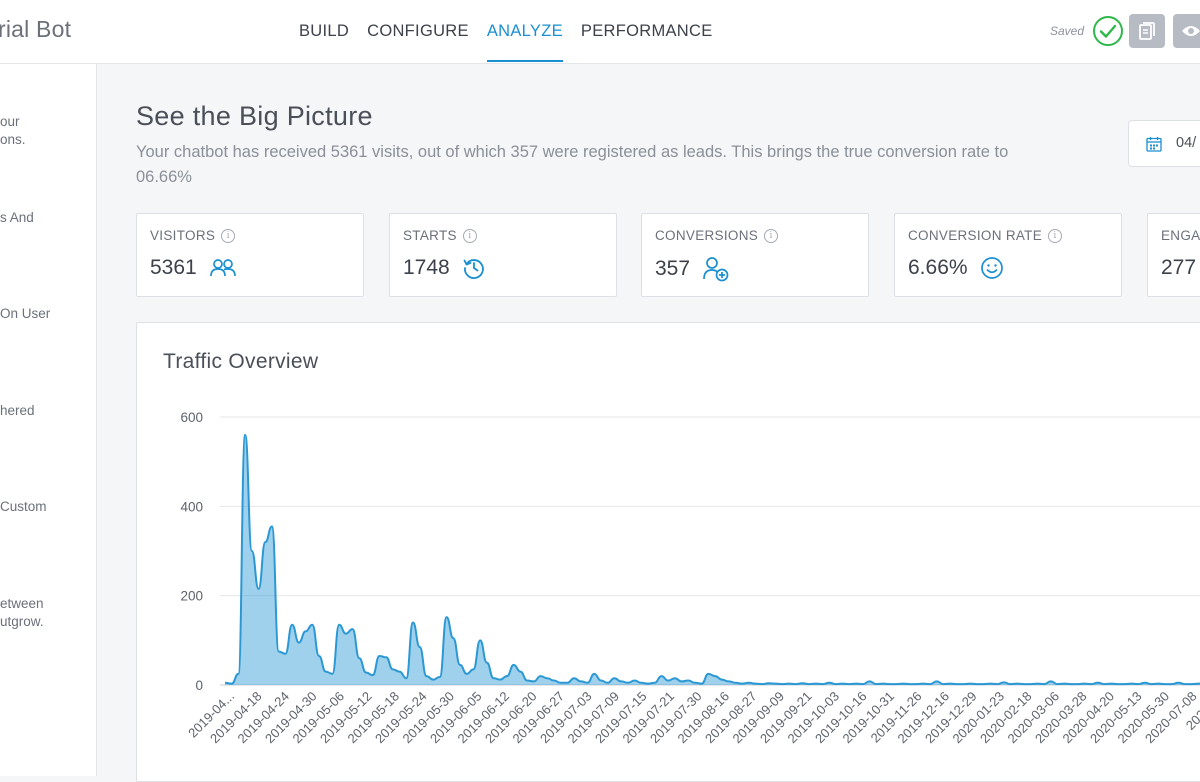 The image size is (1200, 782). What do you see at coordinates (707, 235) in the screenshot?
I see `stat-label: CONVERSIONS` at bounding box center [707, 235].